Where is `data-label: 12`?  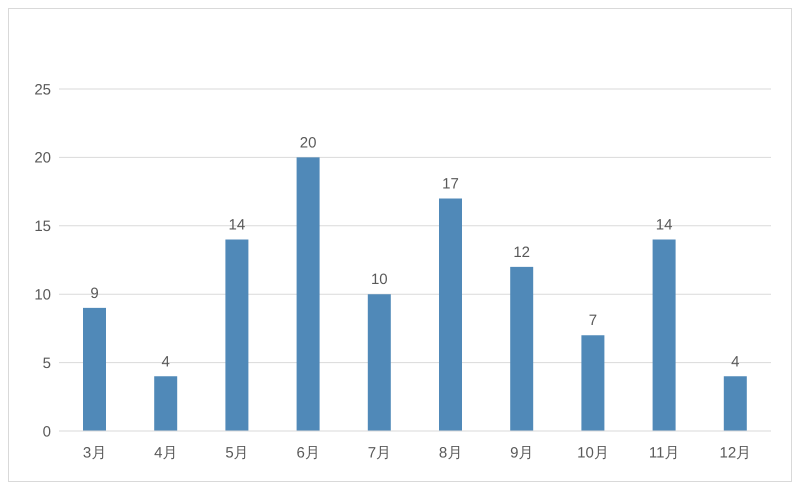
data-label: 12 is located at coordinates (521, 252).